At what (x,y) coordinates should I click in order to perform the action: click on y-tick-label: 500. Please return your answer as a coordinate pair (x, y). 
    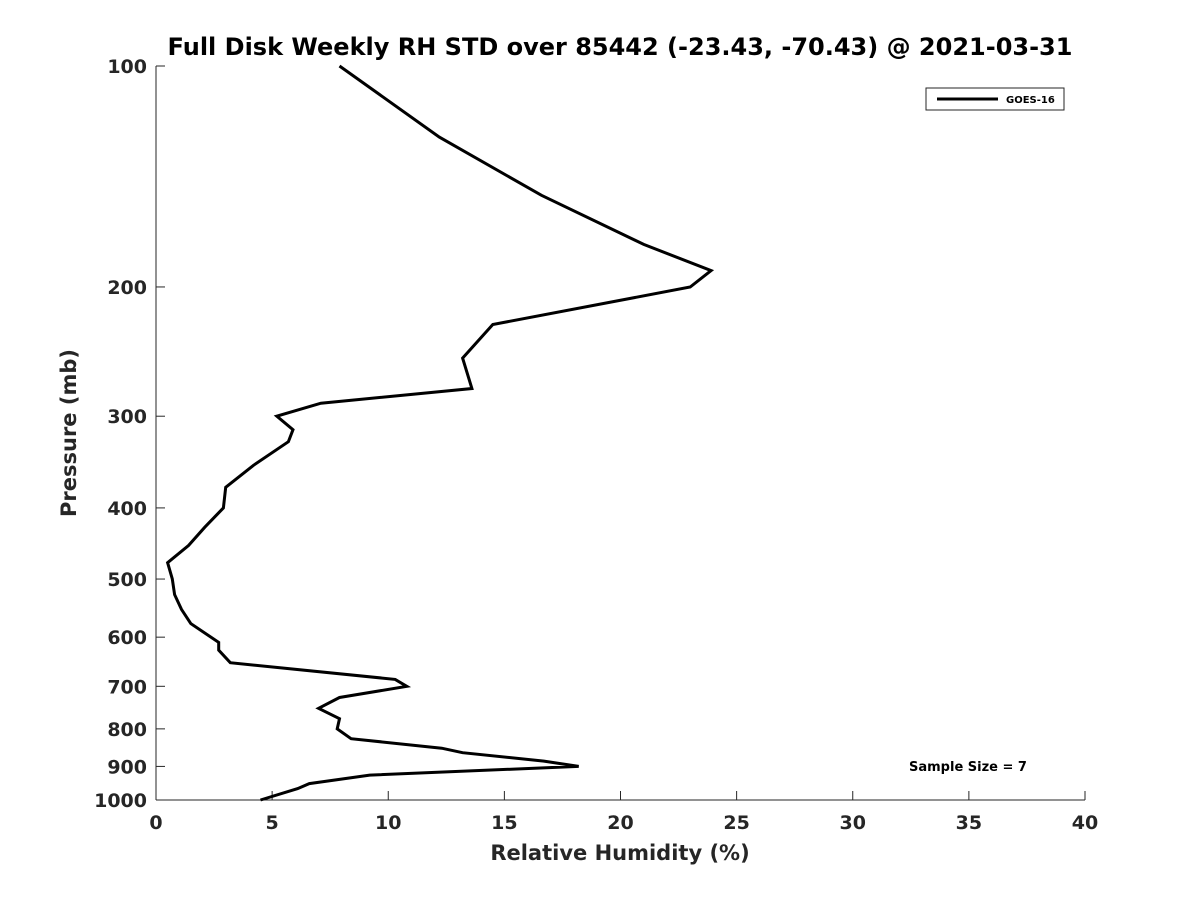
    Looking at the image, I should click on (127, 580).